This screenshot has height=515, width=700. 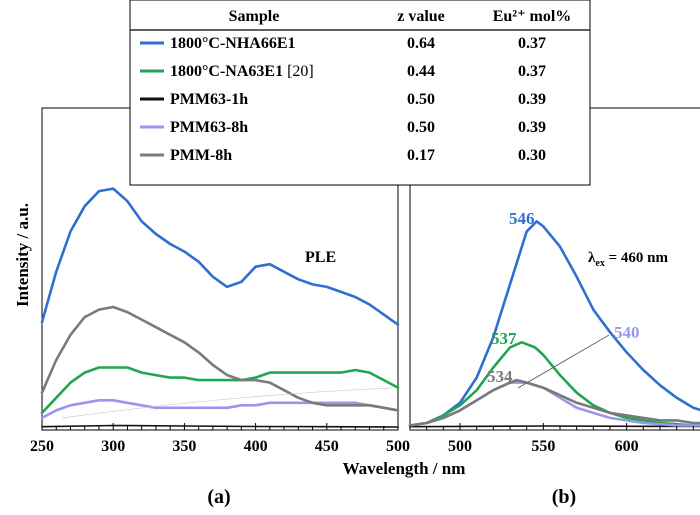 What do you see at coordinates (554, 402) in the screenshot?
I see `series-line-b-pmm-8h` at bounding box center [554, 402].